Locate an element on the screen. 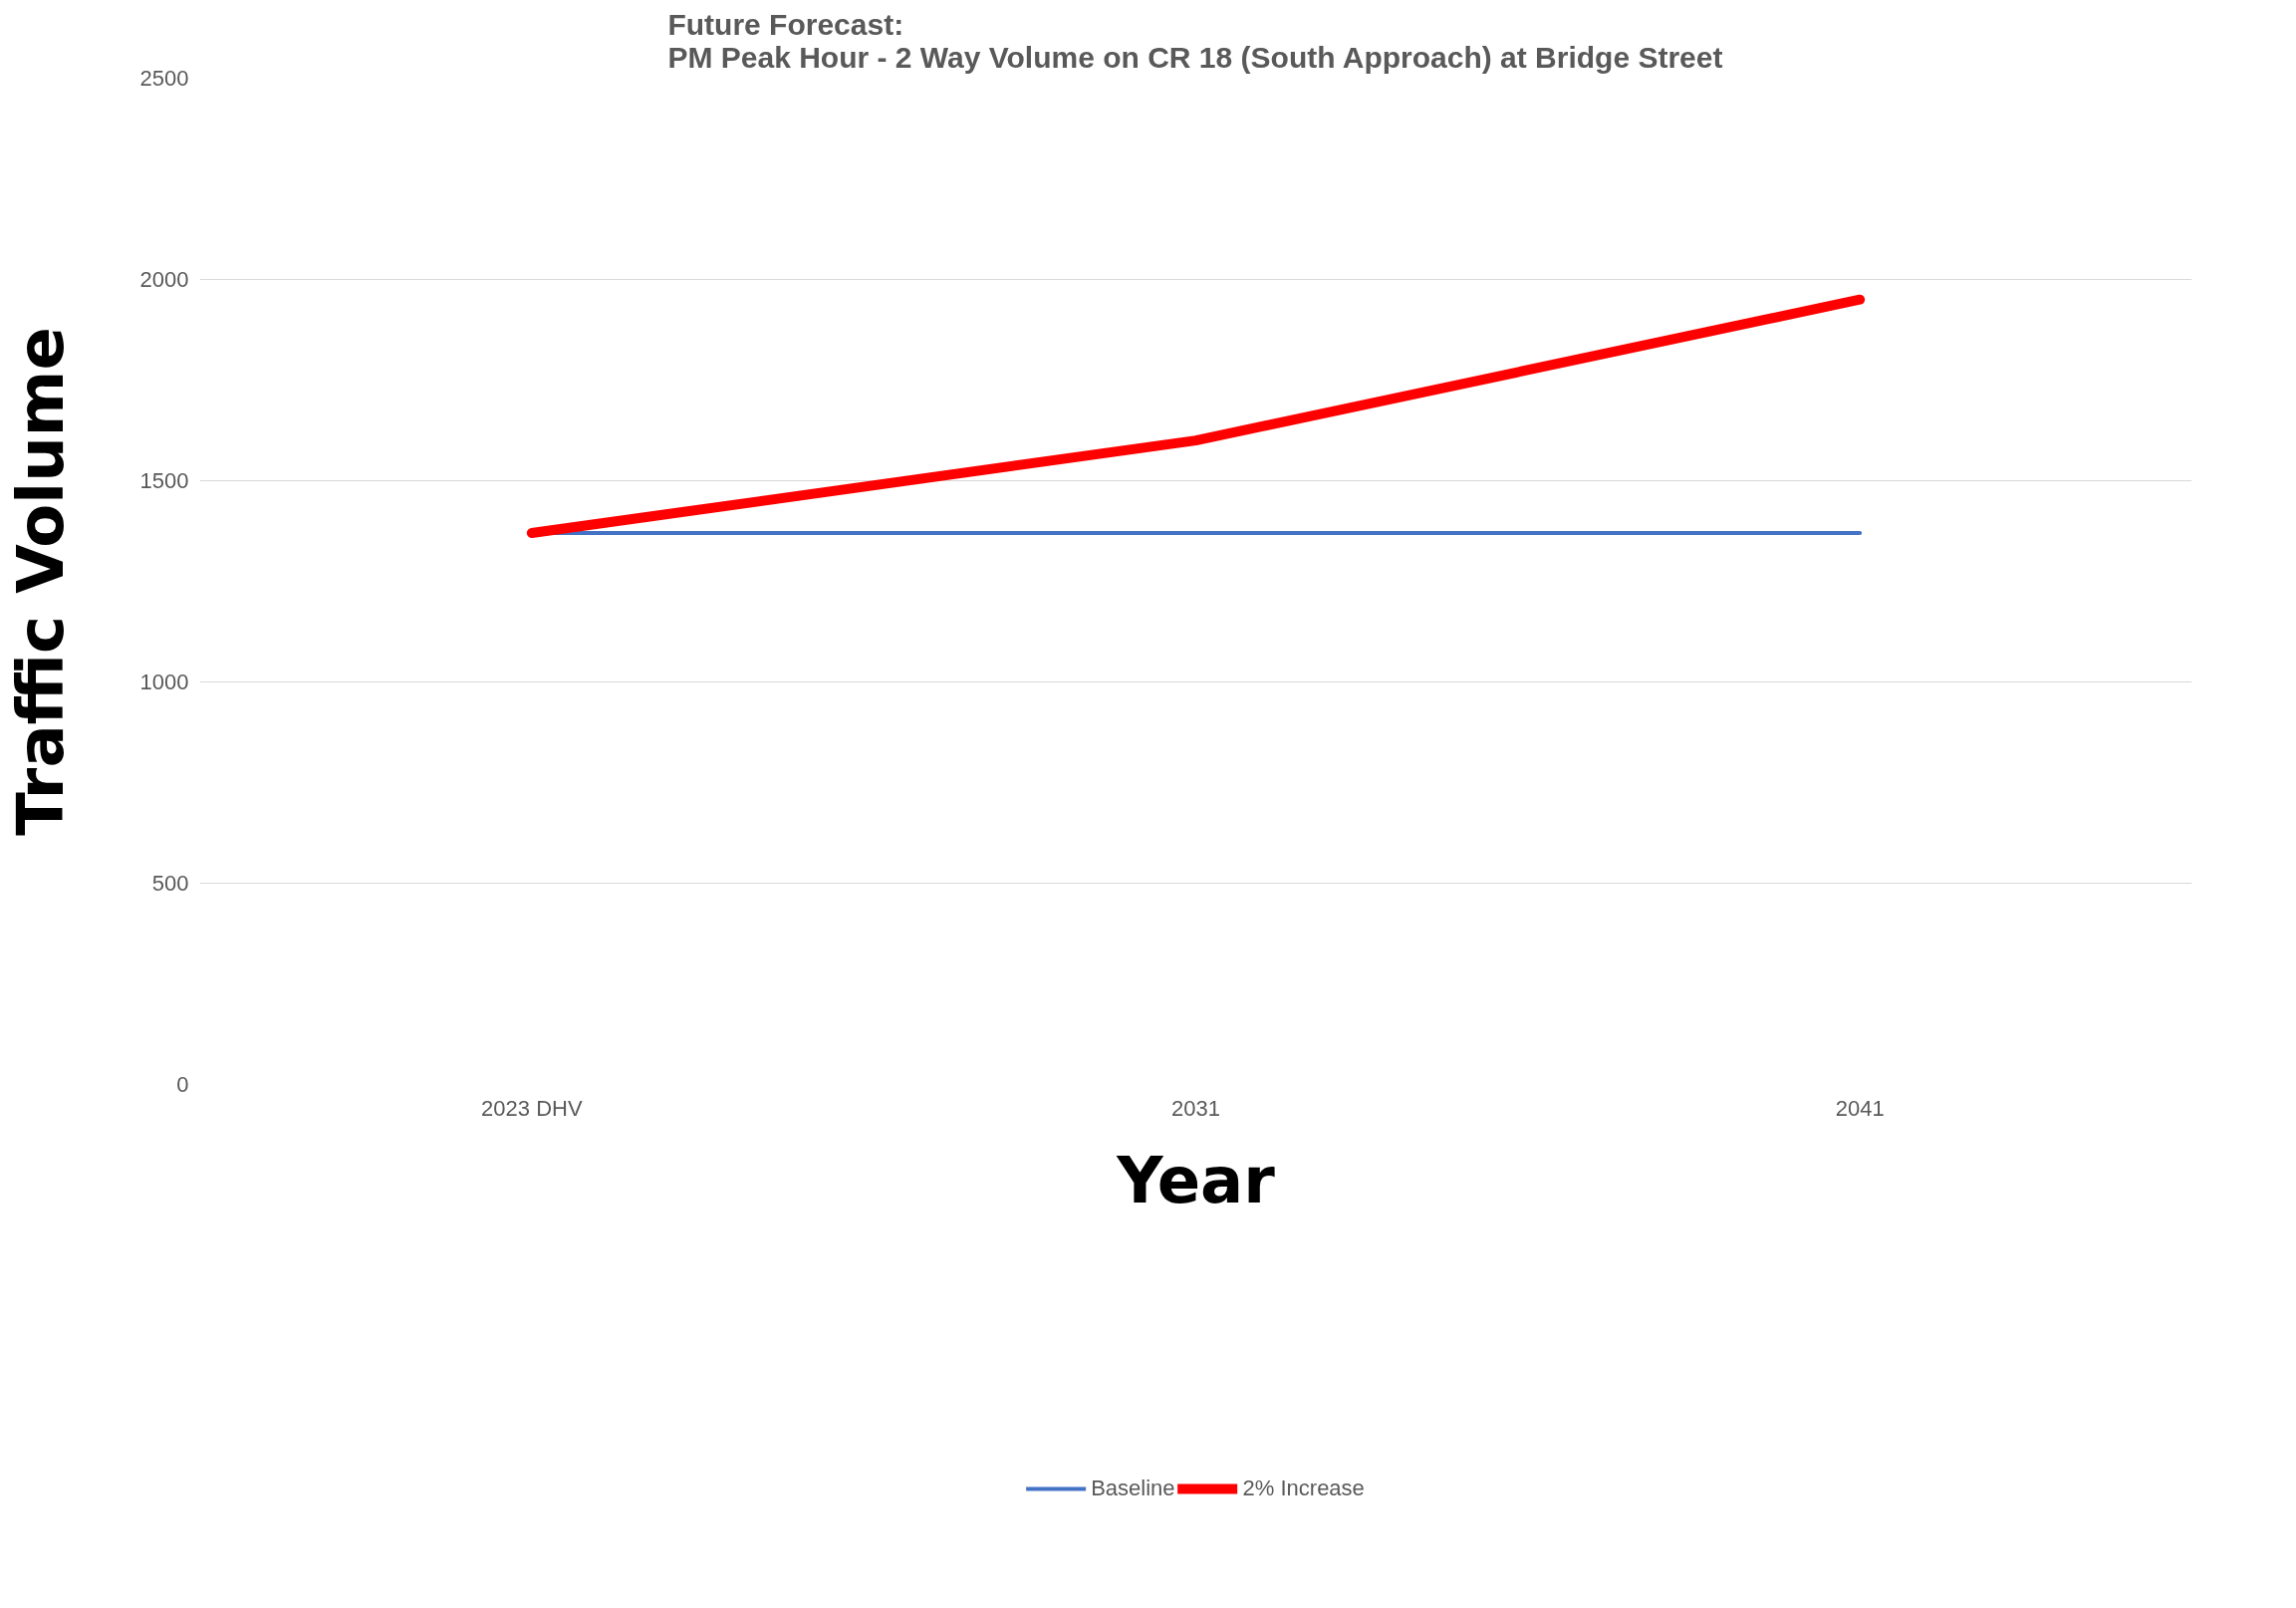 The image size is (2296, 1608). x-tick-label: 2031 is located at coordinates (1195, 1108).